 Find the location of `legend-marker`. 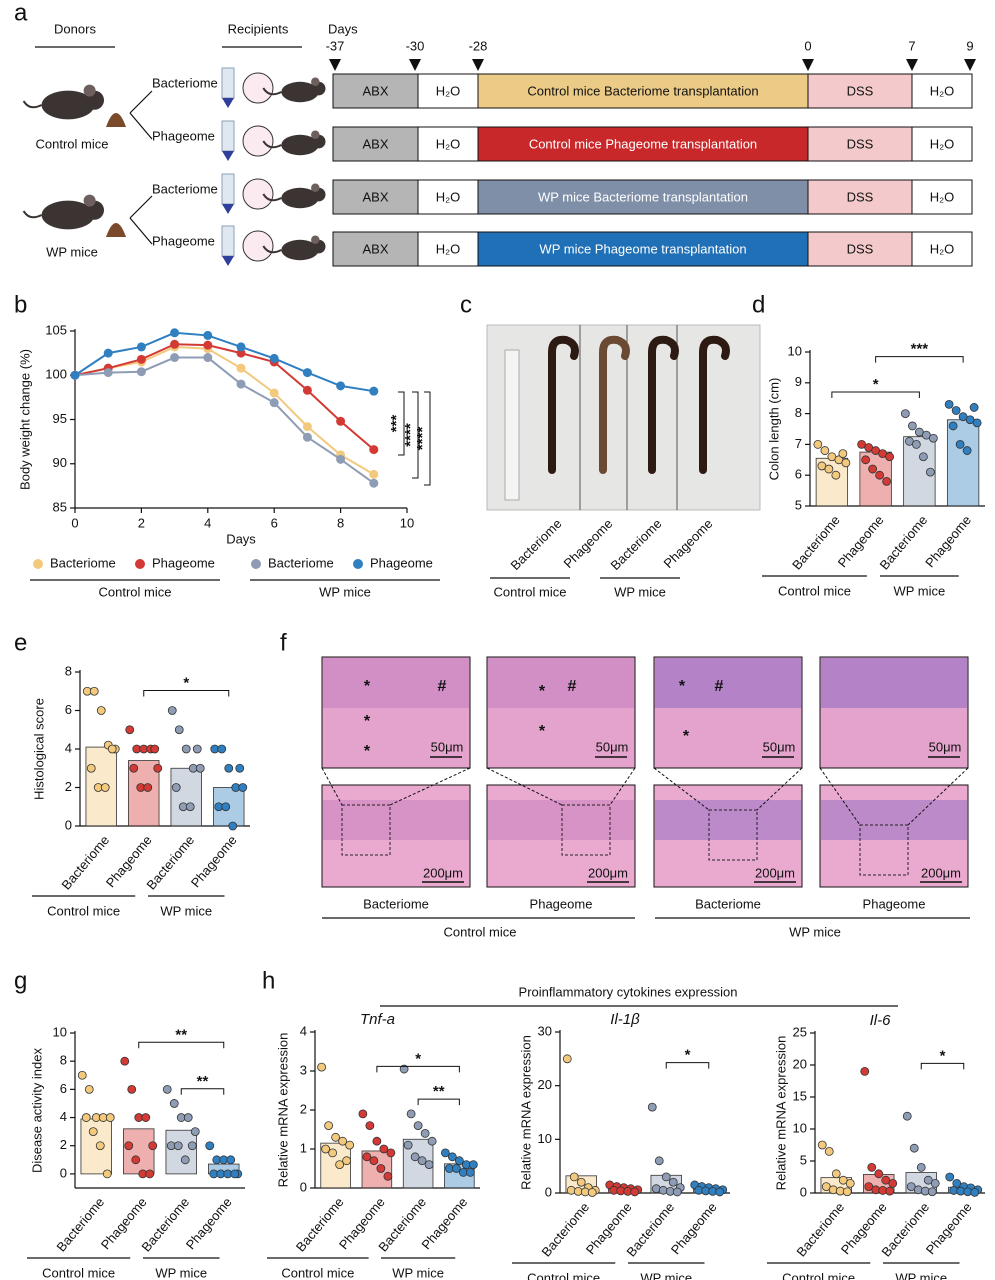

legend-marker is located at coordinates (38, 564).